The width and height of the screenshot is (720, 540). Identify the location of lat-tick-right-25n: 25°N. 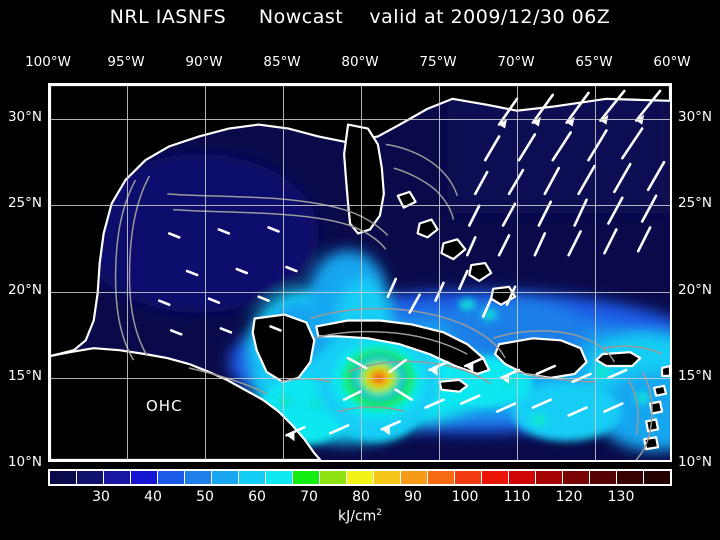
(695, 203).